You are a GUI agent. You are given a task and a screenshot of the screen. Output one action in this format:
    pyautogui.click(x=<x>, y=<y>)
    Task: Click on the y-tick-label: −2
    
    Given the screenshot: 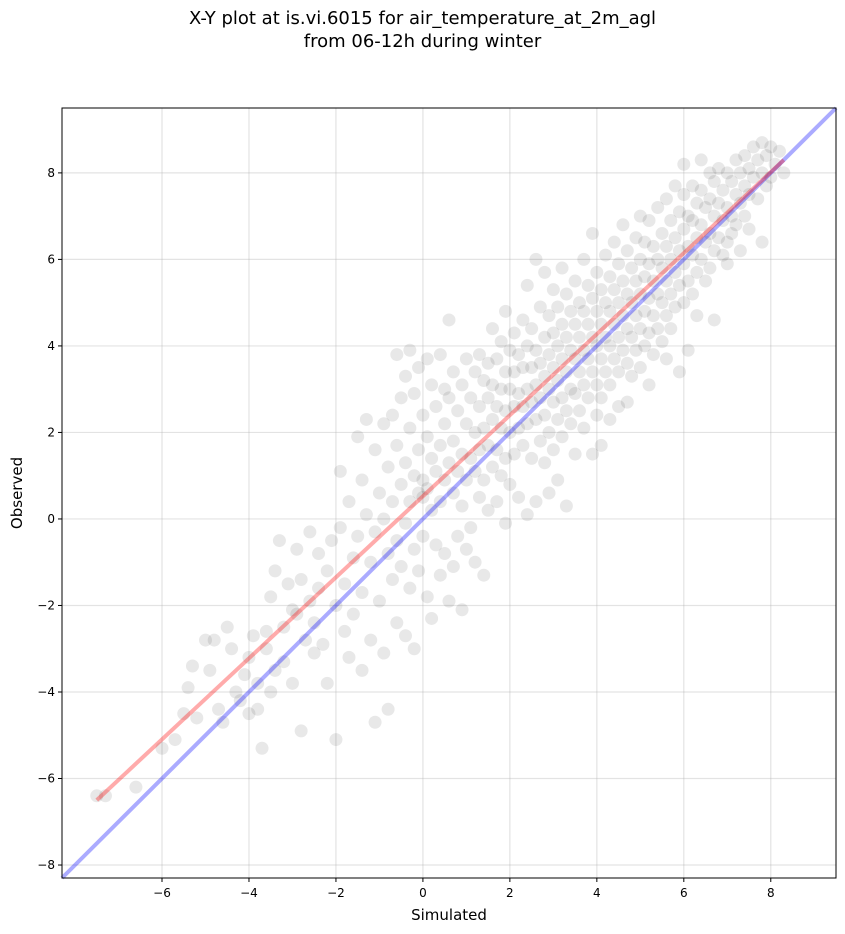 What is the action you would take?
    pyautogui.click(x=46, y=605)
    